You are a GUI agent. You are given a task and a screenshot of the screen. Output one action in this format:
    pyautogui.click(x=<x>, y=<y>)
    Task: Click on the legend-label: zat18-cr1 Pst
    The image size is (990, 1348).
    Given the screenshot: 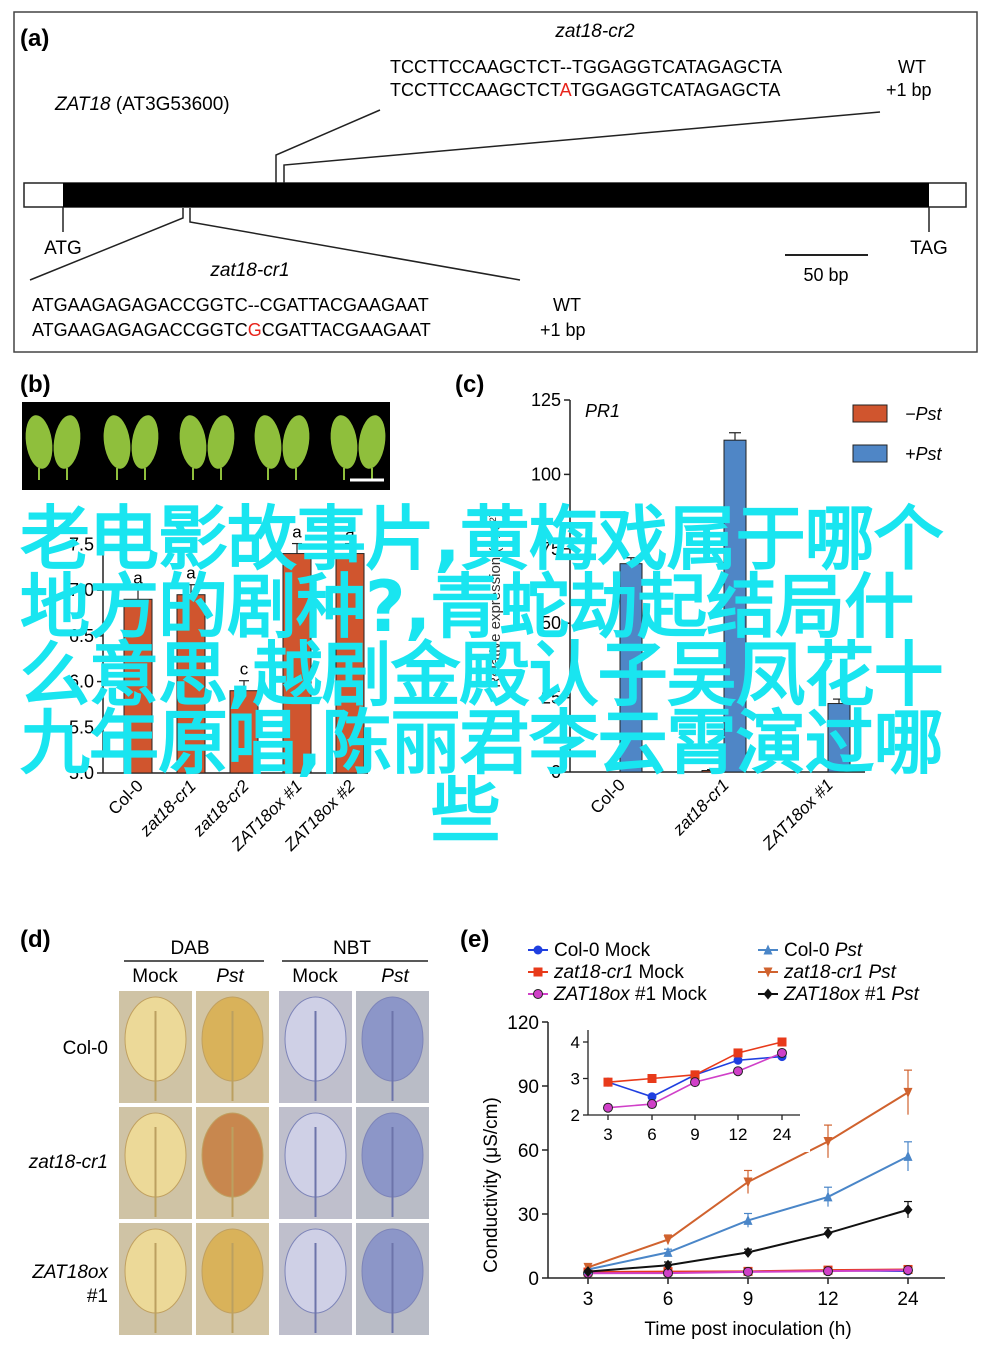 What is the action you would take?
    pyautogui.click(x=840, y=972)
    